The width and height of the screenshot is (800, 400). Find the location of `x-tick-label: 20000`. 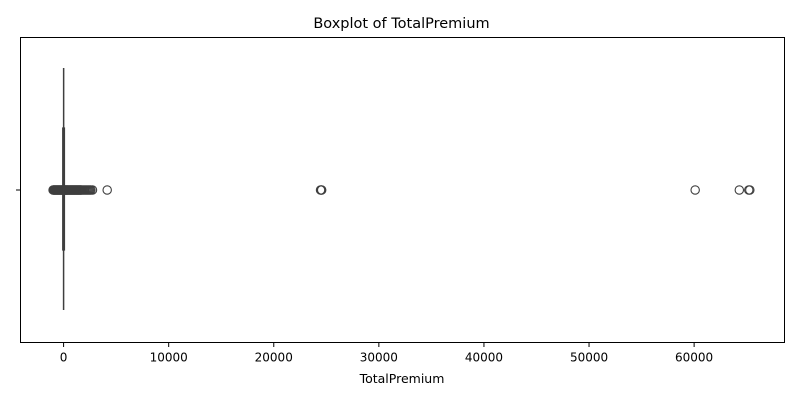

x-tick-label: 20000 is located at coordinates (274, 358).